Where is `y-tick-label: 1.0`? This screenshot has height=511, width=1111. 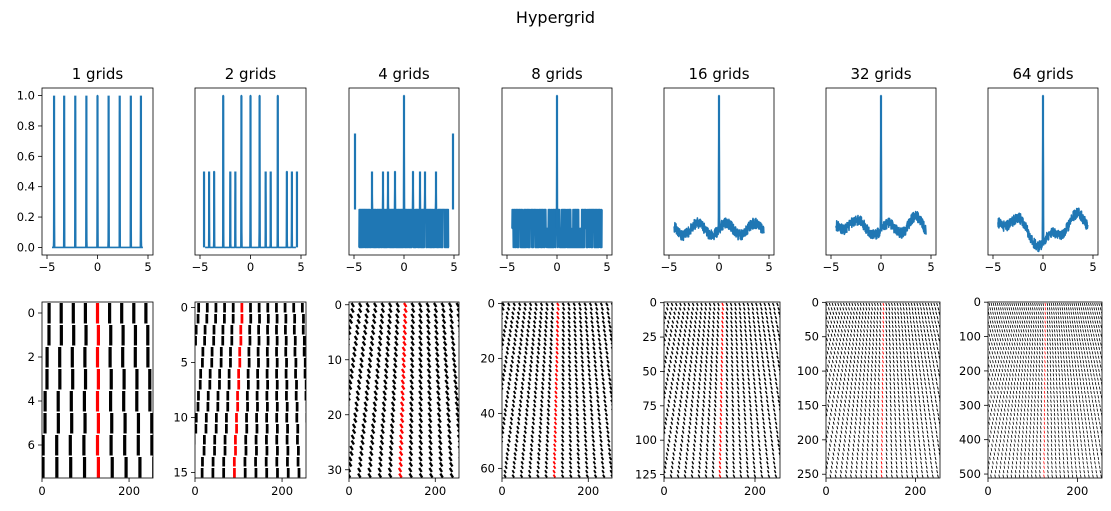 y-tick-label: 1.0 is located at coordinates (26, 96).